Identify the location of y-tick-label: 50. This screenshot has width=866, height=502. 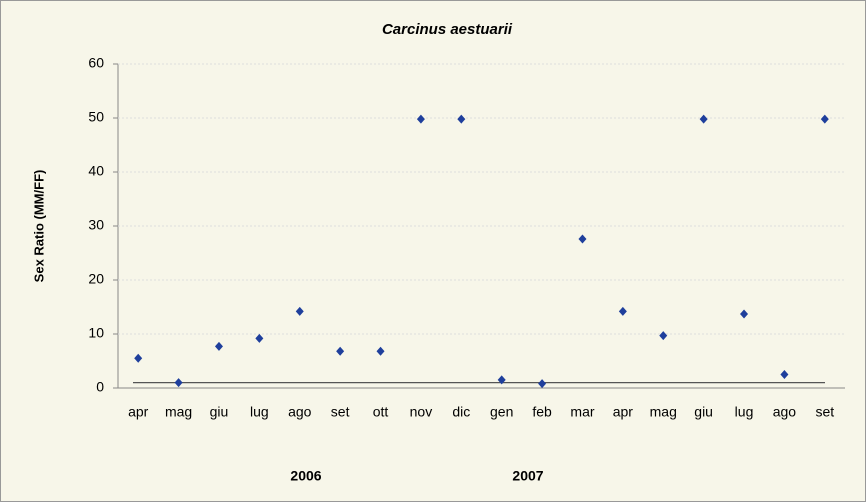
(96, 117).